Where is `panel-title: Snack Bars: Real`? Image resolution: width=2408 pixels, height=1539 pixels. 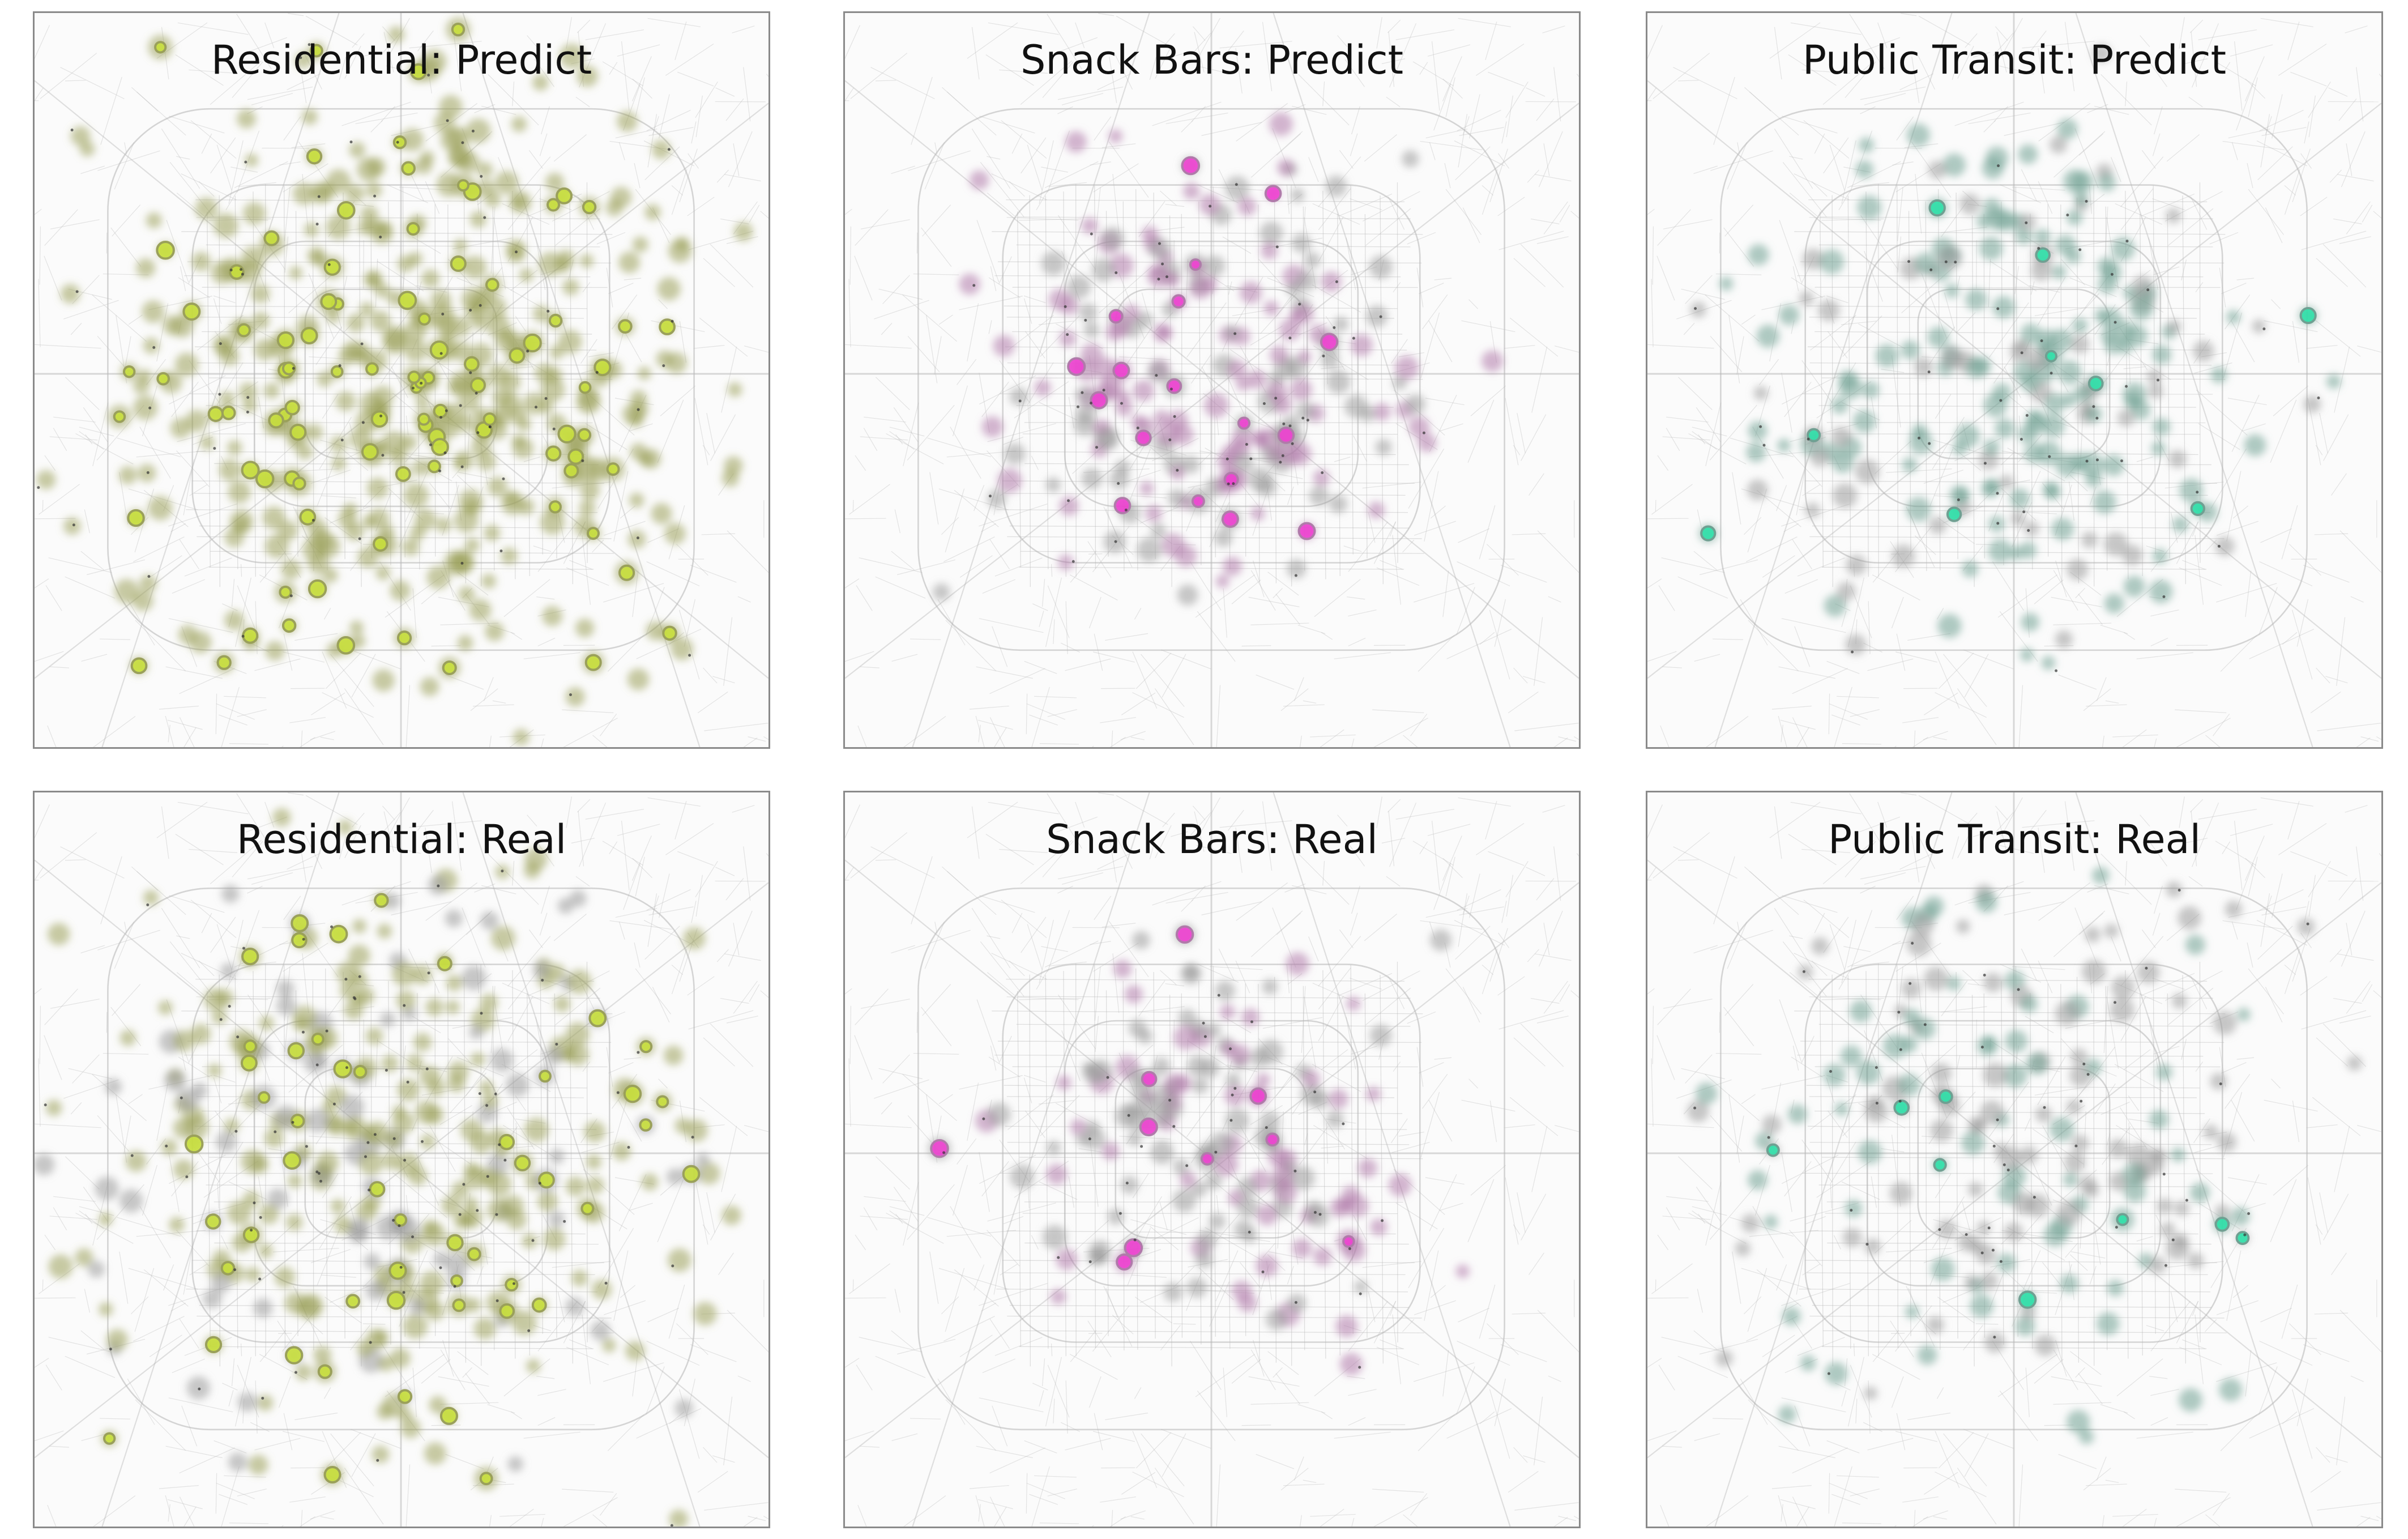 panel-title: Snack Bars: Real is located at coordinates (1212, 840).